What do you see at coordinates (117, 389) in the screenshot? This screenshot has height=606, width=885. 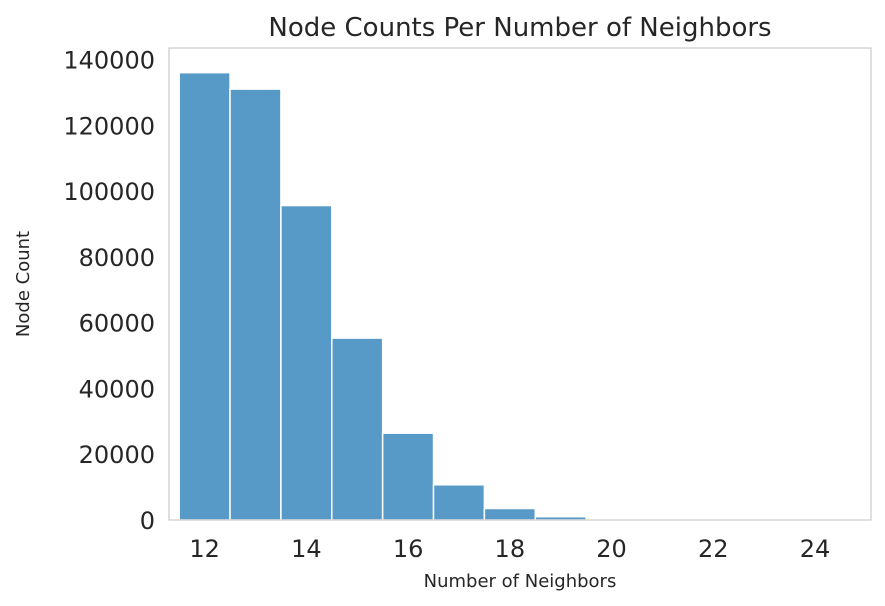 I see `y-tick-label: 40000` at bounding box center [117, 389].